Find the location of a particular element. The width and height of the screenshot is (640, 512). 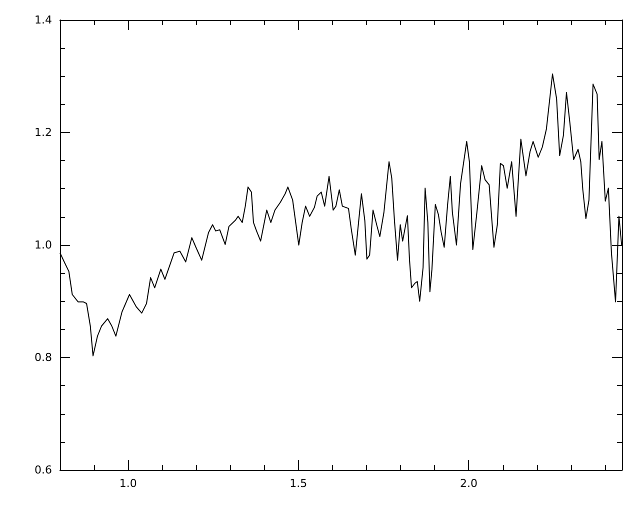

y-tick-label: 0.6 is located at coordinates (43, 470).